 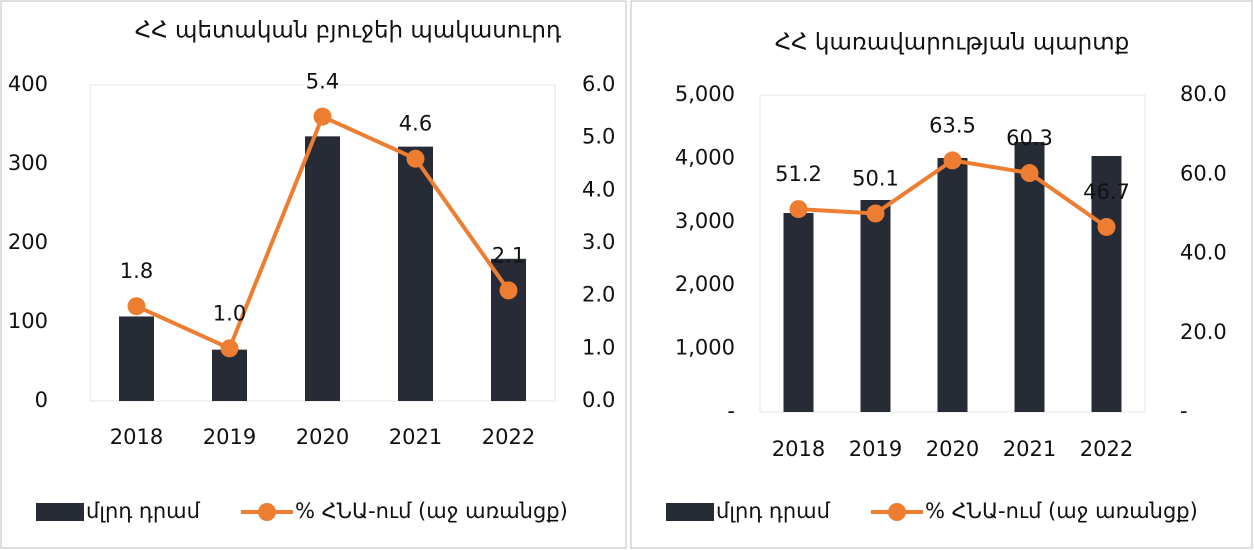 What do you see at coordinates (598, 347) in the screenshot?
I see `y2-tick-label: 1.0` at bounding box center [598, 347].